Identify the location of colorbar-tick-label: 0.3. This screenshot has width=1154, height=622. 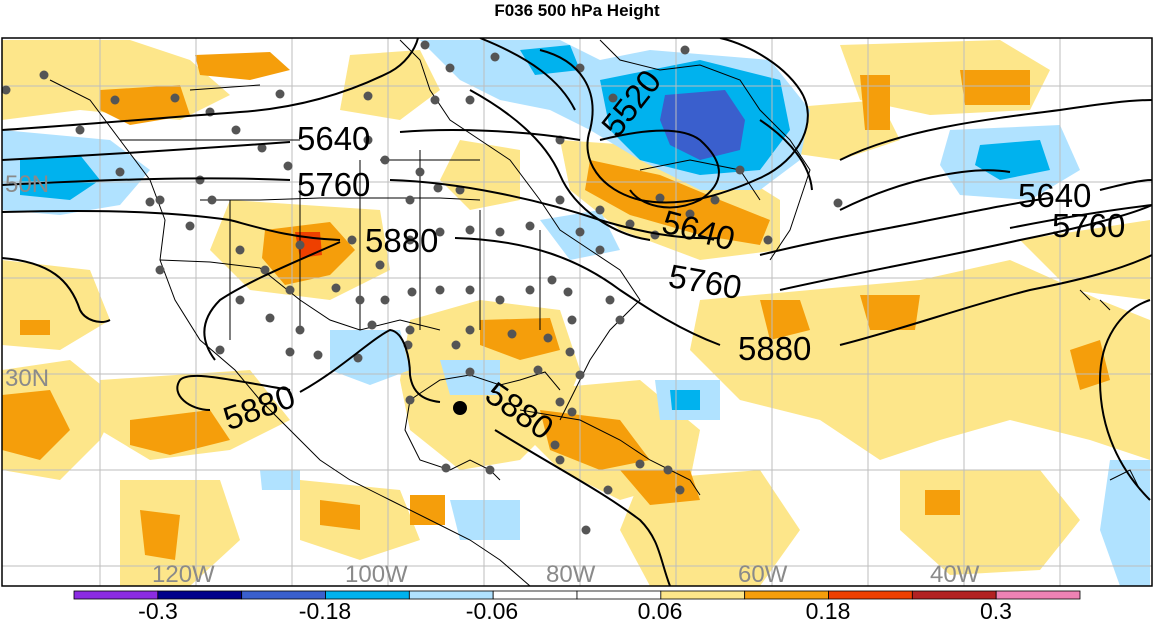
(996, 610).